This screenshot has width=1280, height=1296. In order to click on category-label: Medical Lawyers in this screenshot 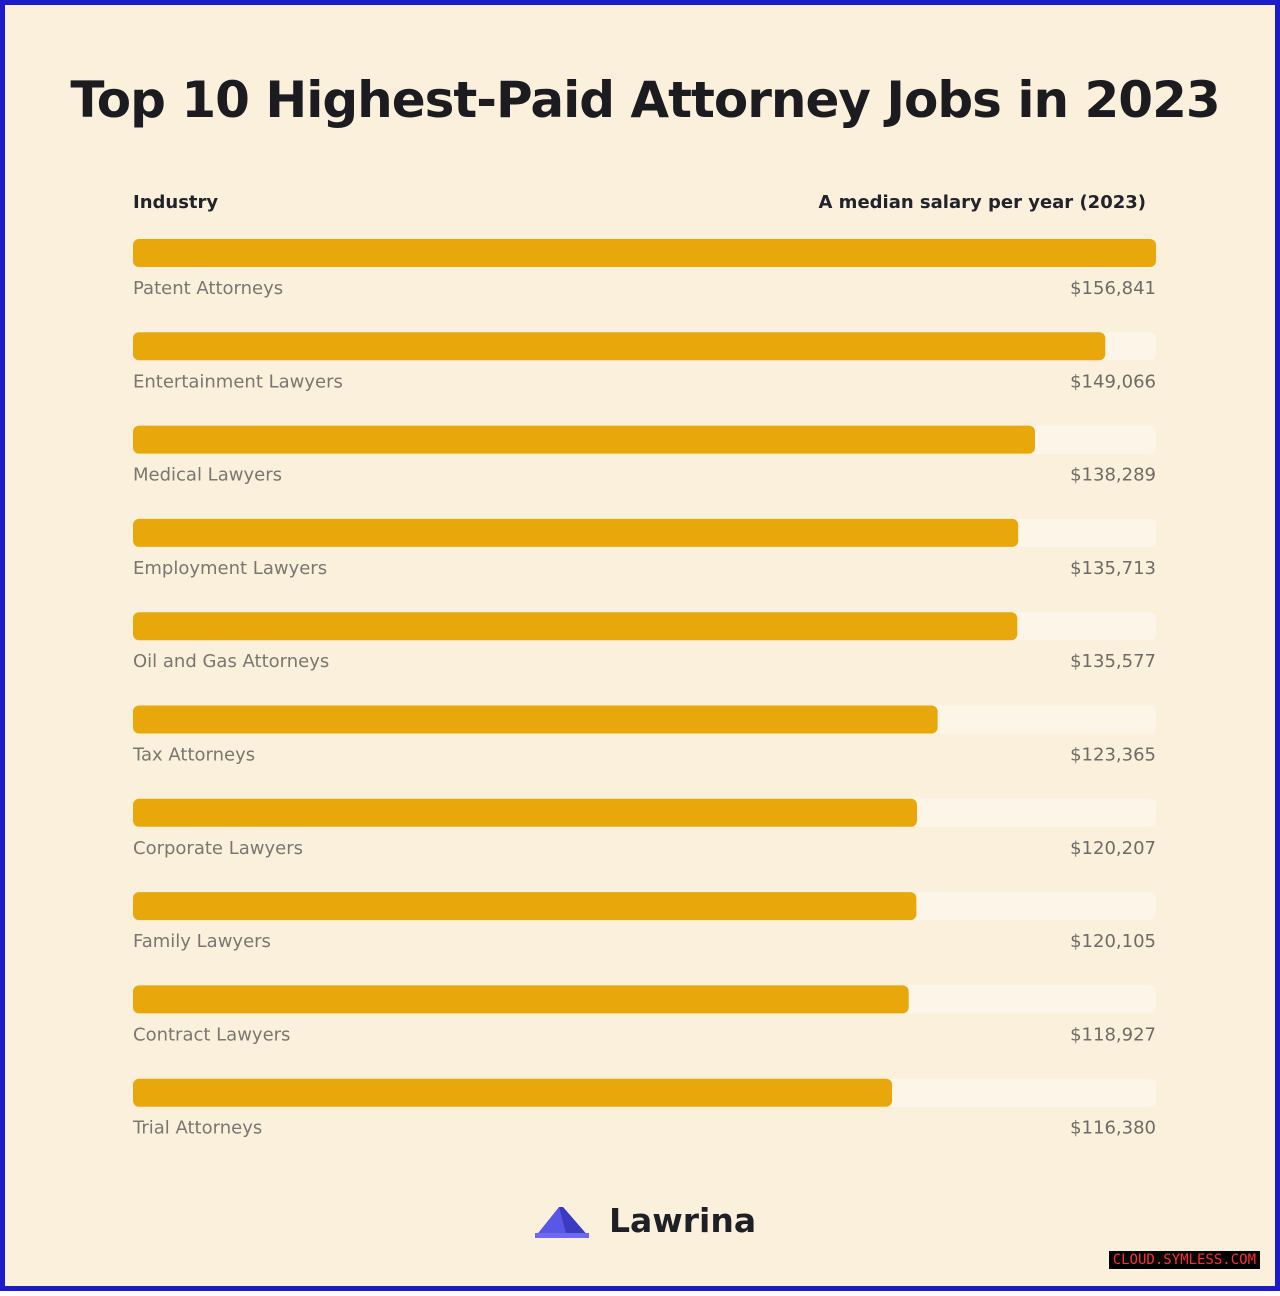, I will do `click(207, 475)`.